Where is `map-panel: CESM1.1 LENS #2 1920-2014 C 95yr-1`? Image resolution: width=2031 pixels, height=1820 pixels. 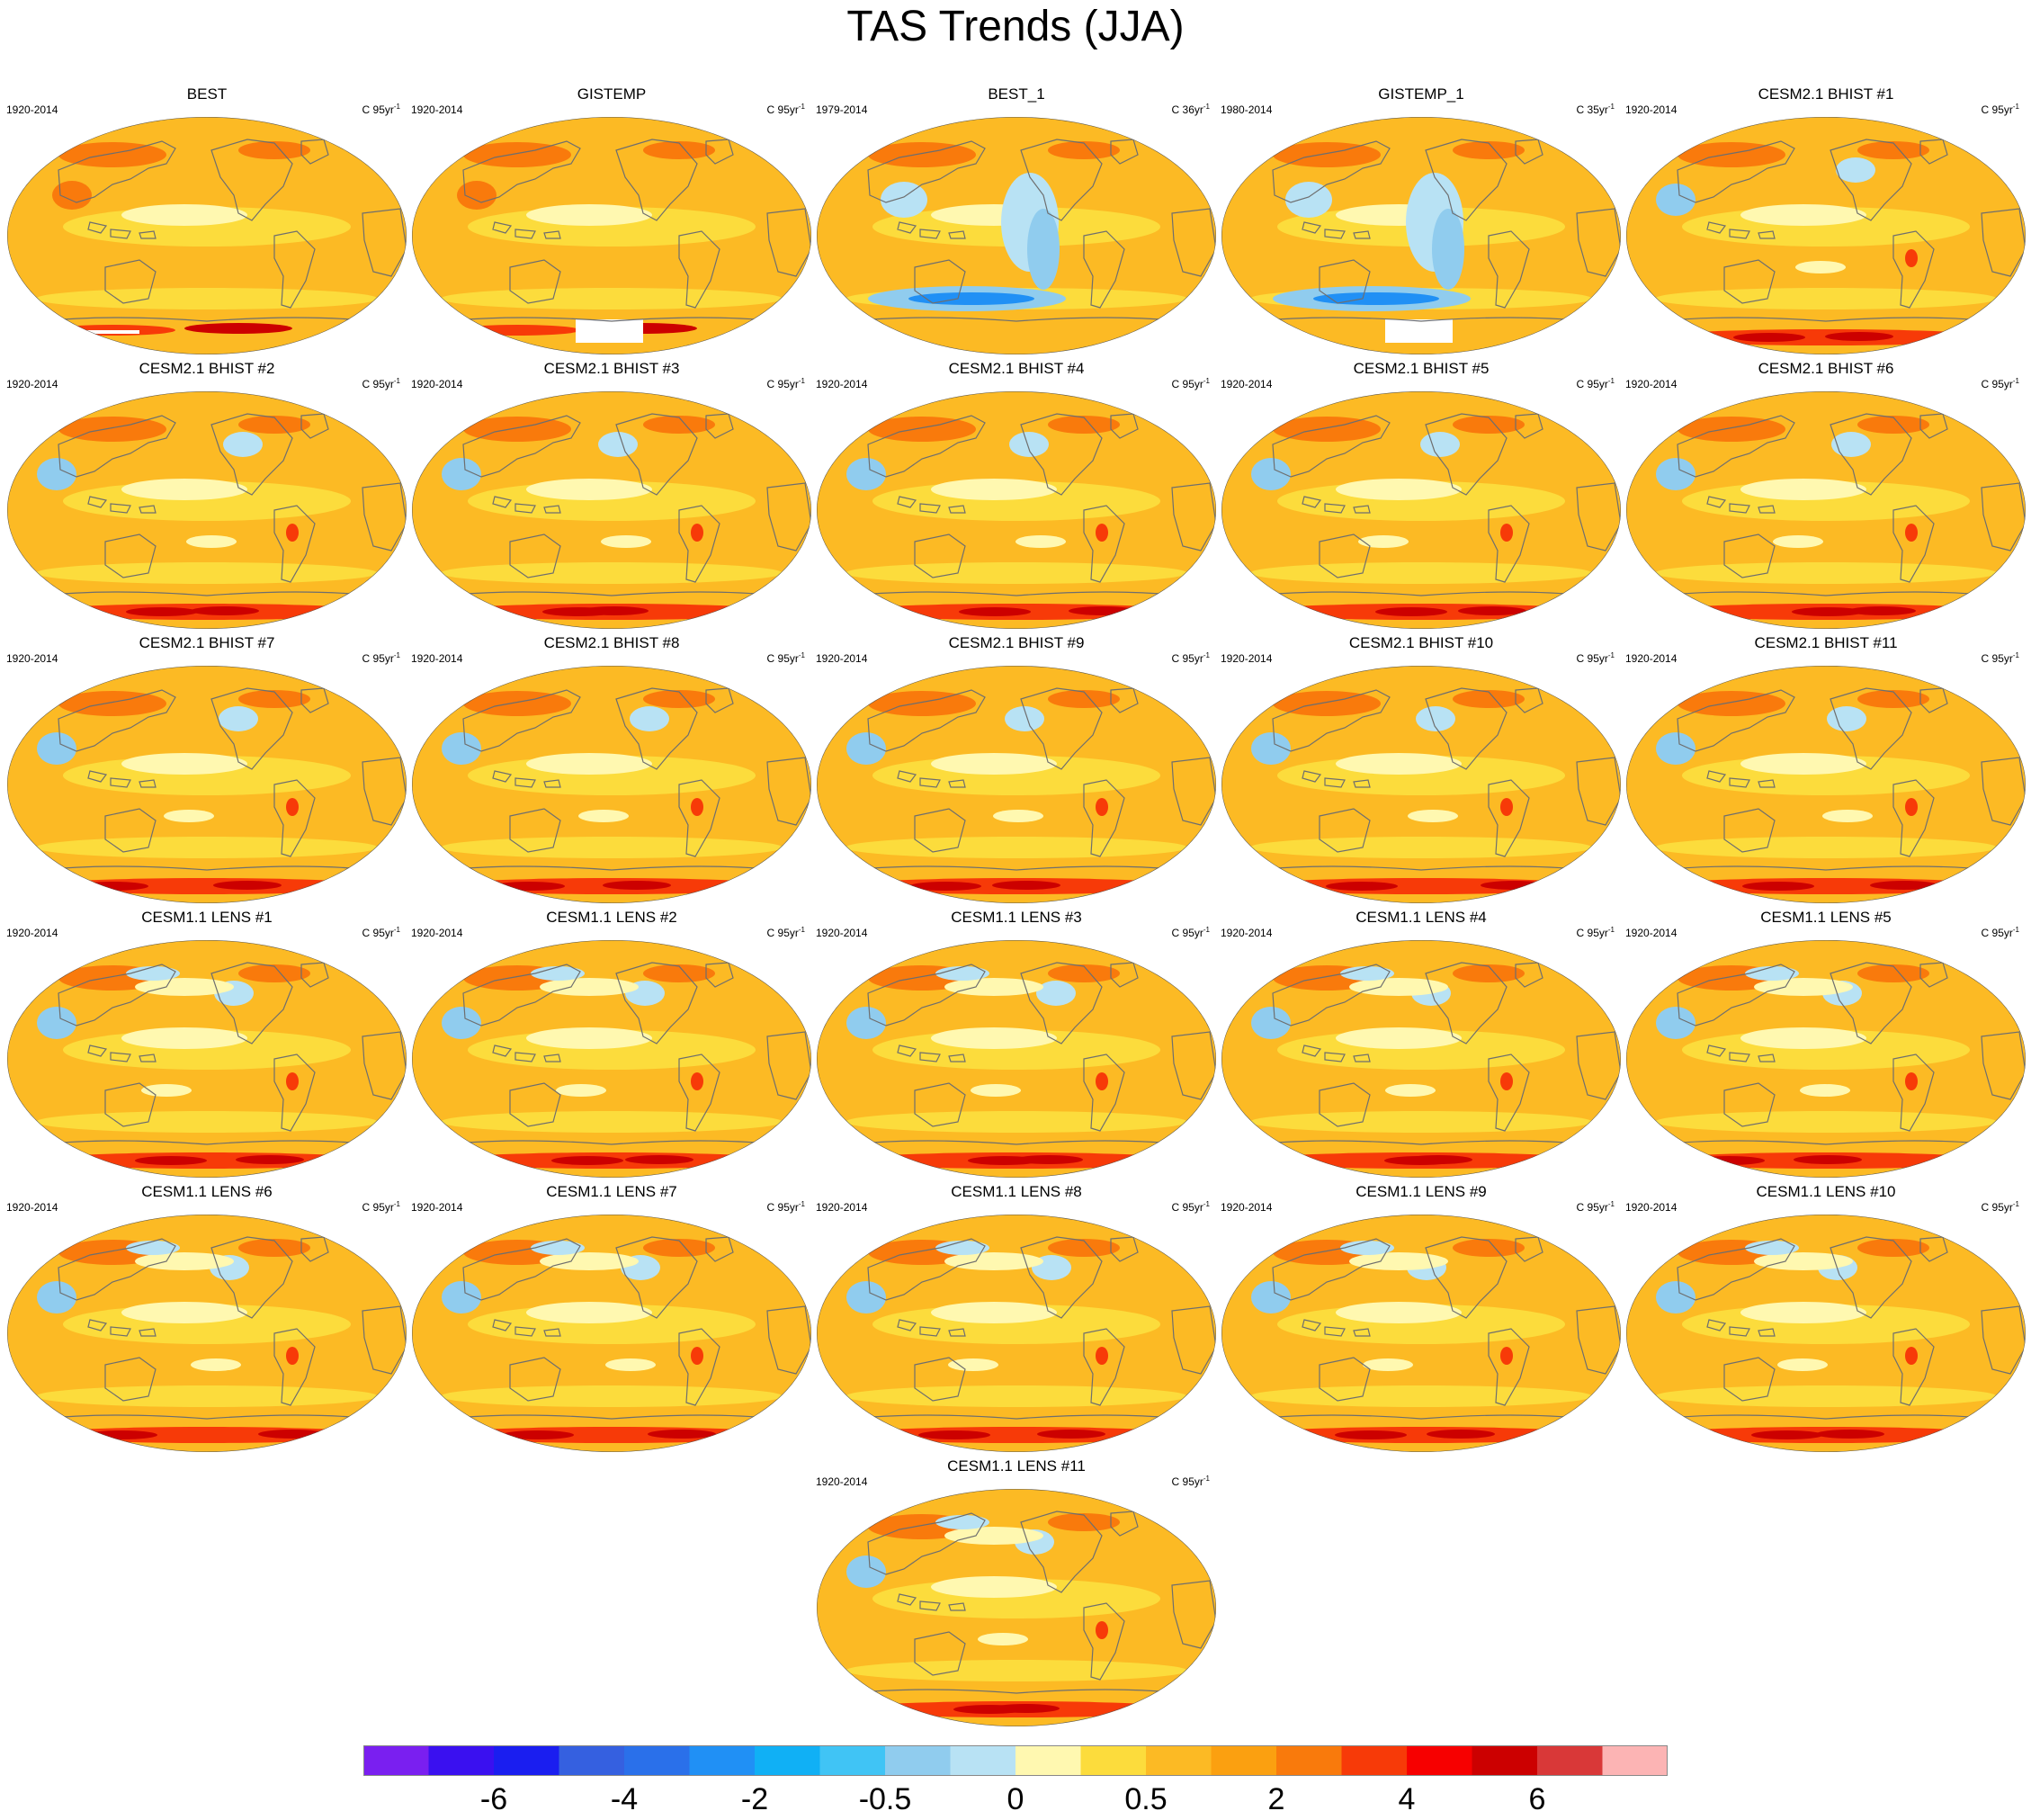 map-panel: CESM1.1 LENS #2 1920-2014 C 95yr-1 is located at coordinates (611, 1045).